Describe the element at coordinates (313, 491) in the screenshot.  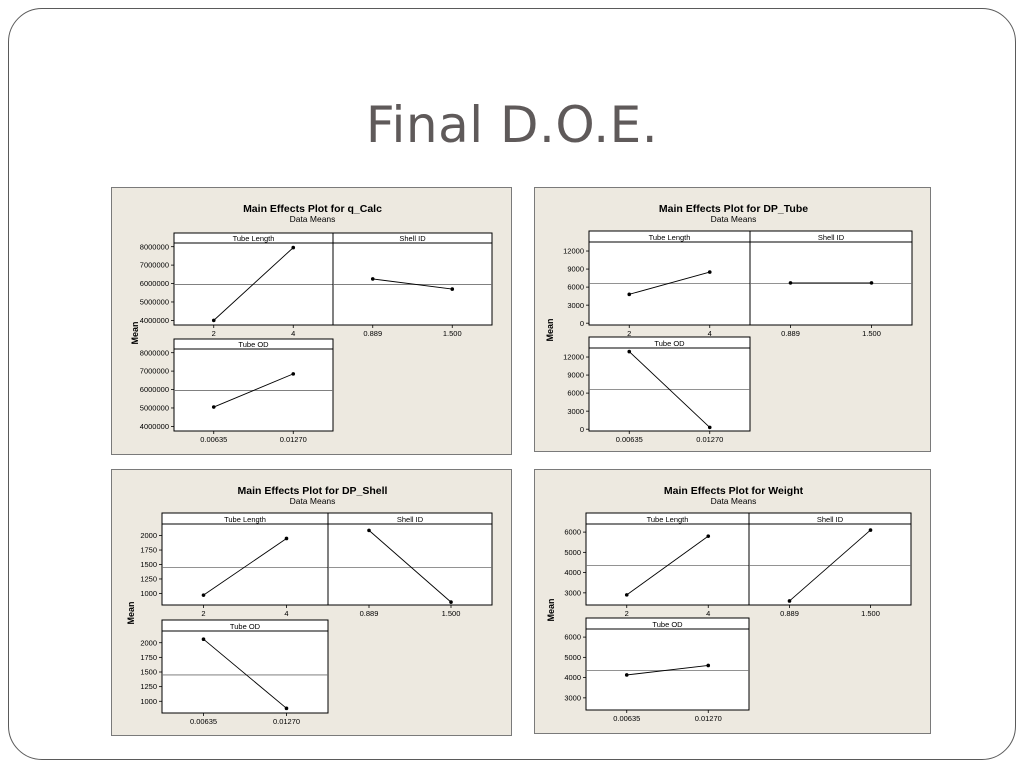
I see `chart-title: Main Effects Plot for DP_Shell` at that location.